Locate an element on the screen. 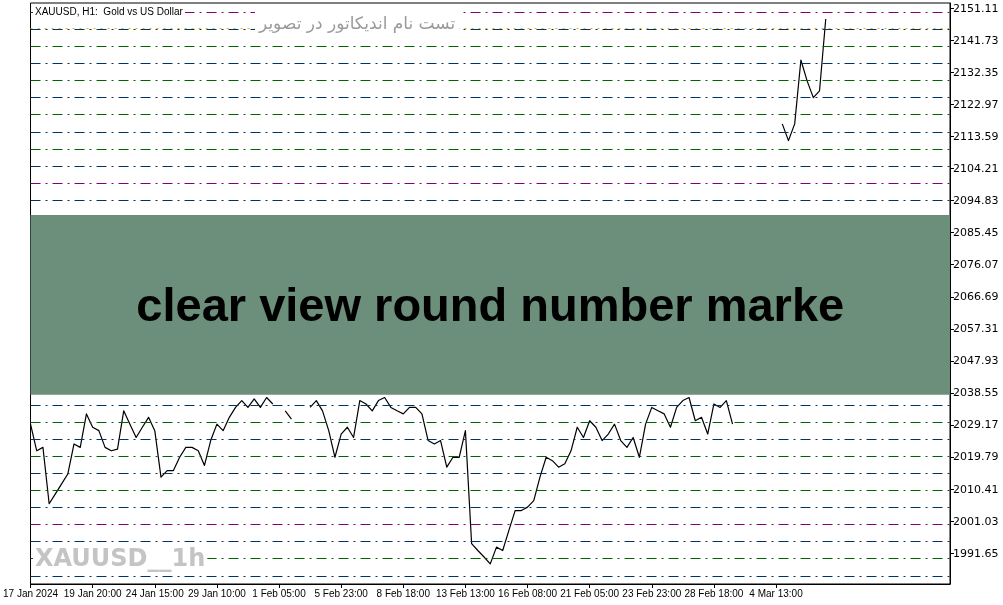 The width and height of the screenshot is (1003, 605). text: تست نام اندیکاتور در تصویر is located at coordinates (357, 22).